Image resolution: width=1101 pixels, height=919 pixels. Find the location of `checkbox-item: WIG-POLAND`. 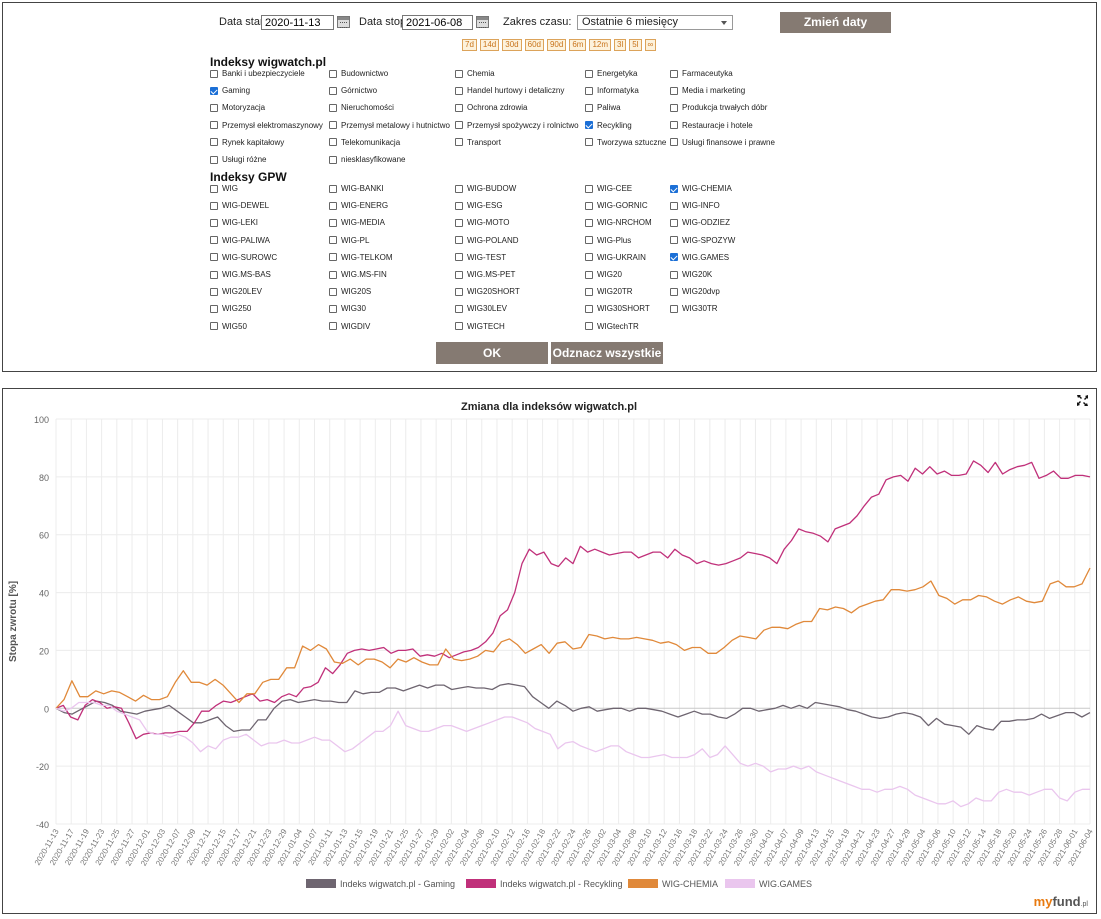

checkbox-item: WIG-POLAND is located at coordinates (487, 240).